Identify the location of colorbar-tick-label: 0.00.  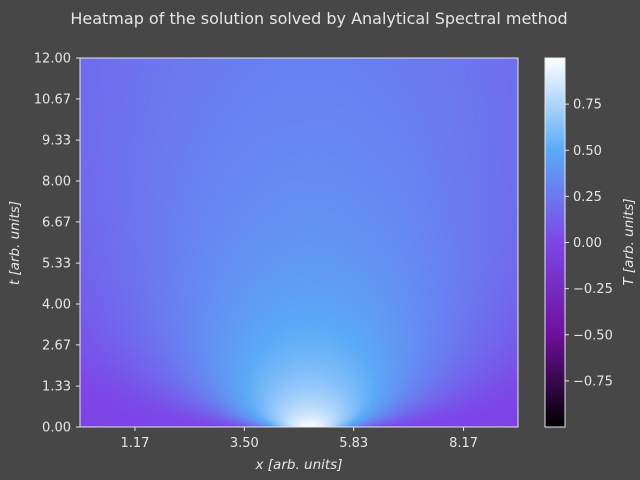
(587, 243).